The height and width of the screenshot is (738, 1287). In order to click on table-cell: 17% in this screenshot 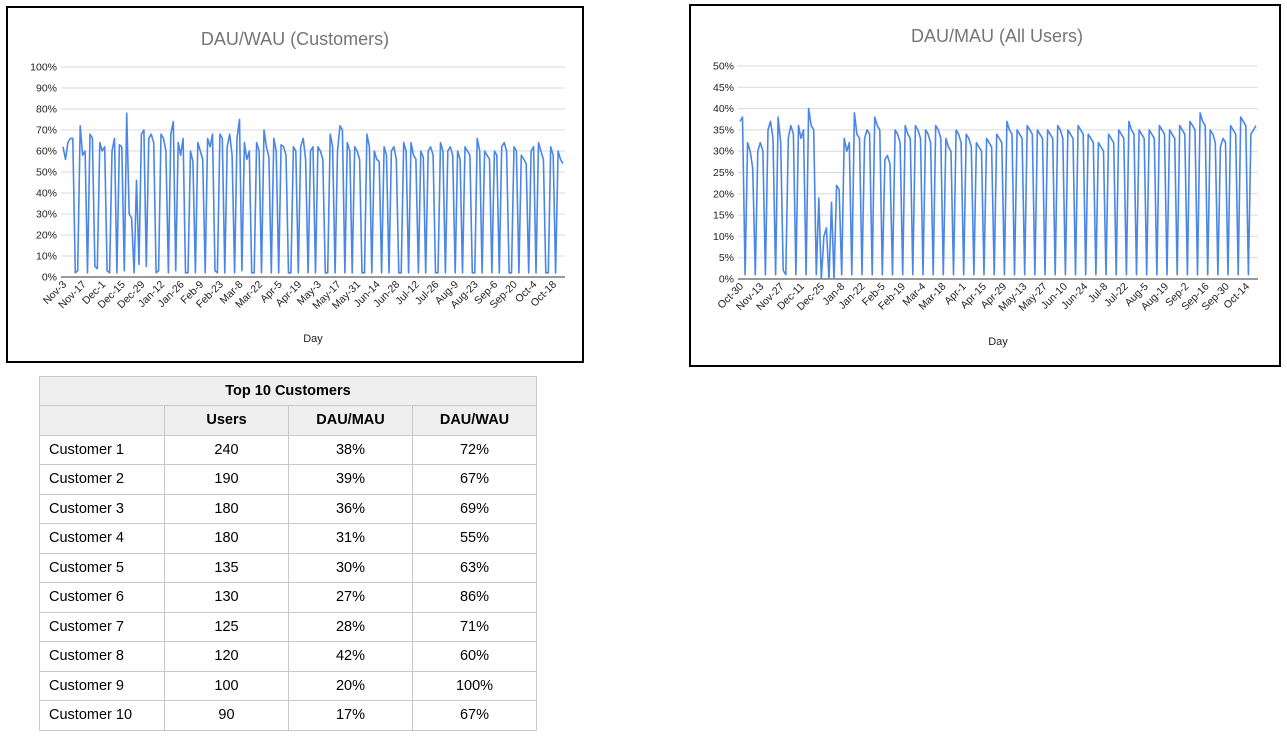, I will do `click(350, 715)`.